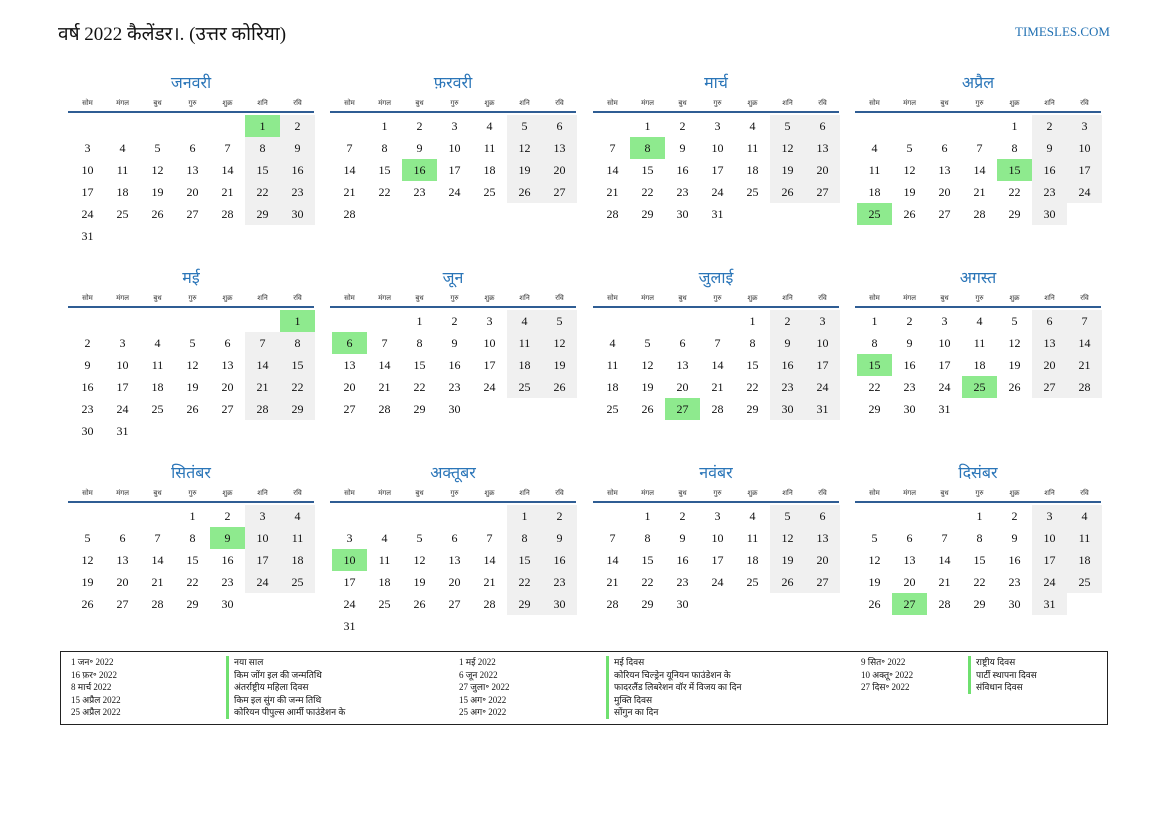 The height and width of the screenshot is (827, 1169). I want to click on weekday-label: सोम, so click(87, 298).